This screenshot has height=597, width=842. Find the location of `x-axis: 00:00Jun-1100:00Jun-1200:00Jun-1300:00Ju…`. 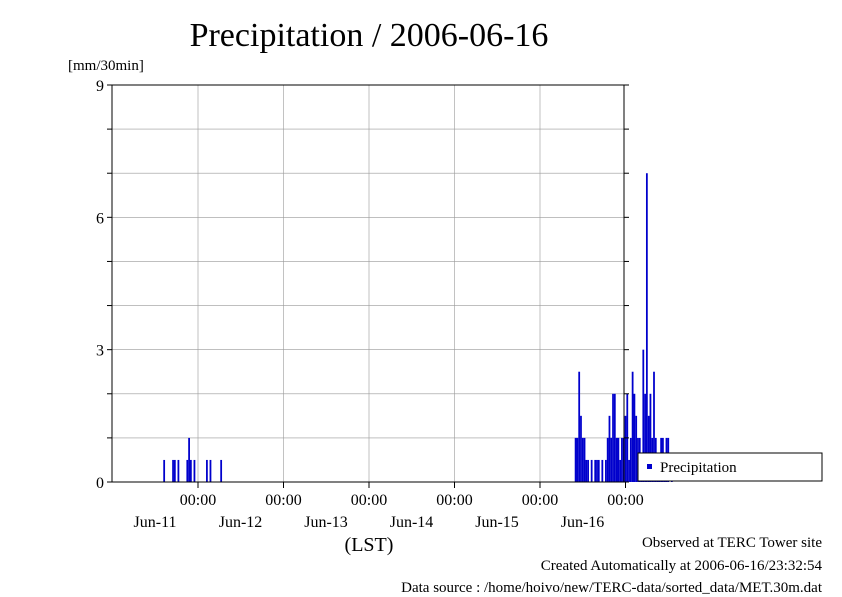

x-axis: 00:00Jun-1100:00Jun-1200:00Jun-1300:00Ju… is located at coordinates (389, 506).